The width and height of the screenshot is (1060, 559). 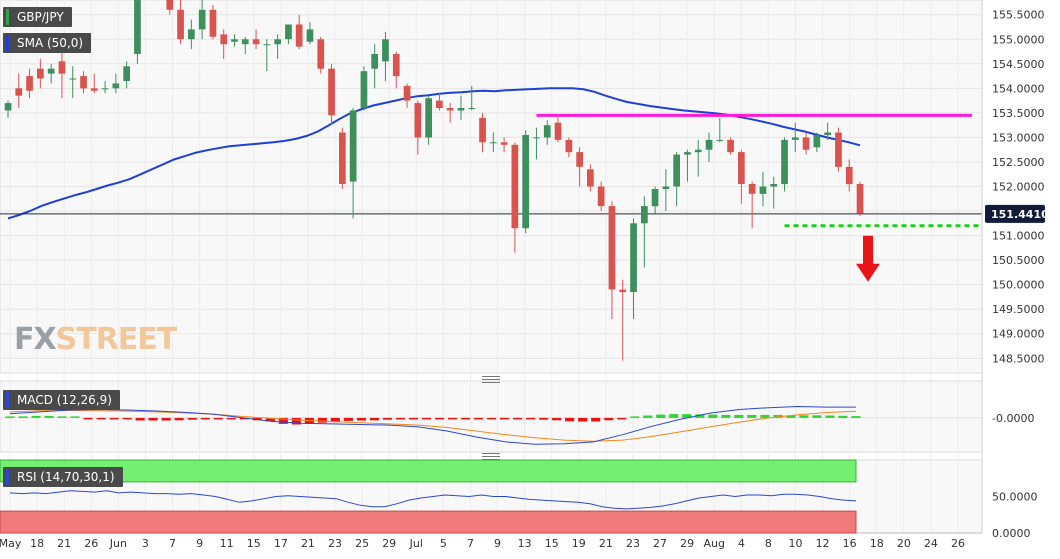 I want to click on current-price-tag, so click(x=1015, y=213).